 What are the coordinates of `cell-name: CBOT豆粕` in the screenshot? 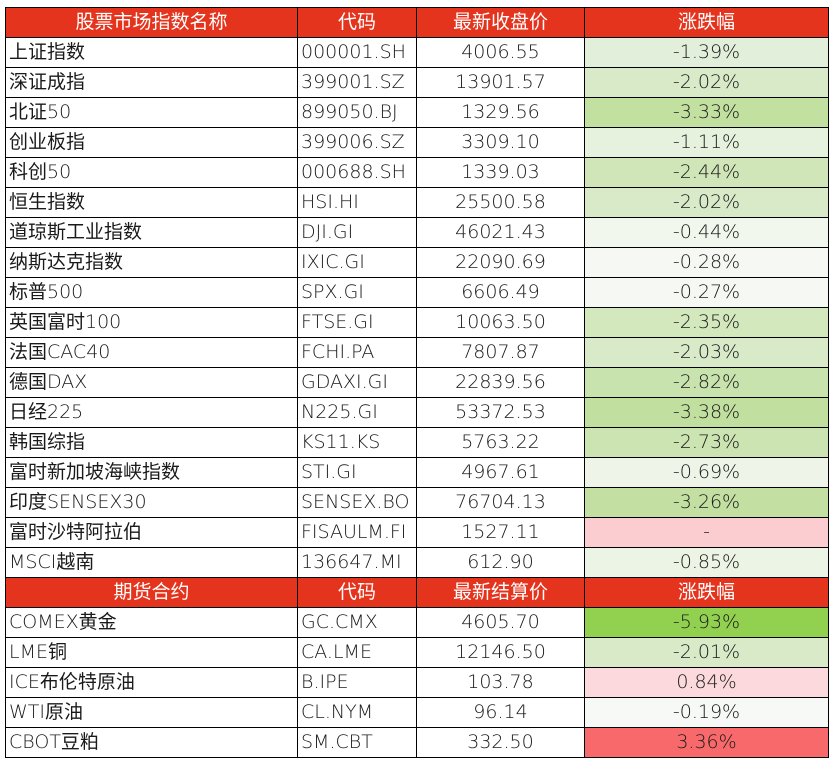 It's located at (151, 742).